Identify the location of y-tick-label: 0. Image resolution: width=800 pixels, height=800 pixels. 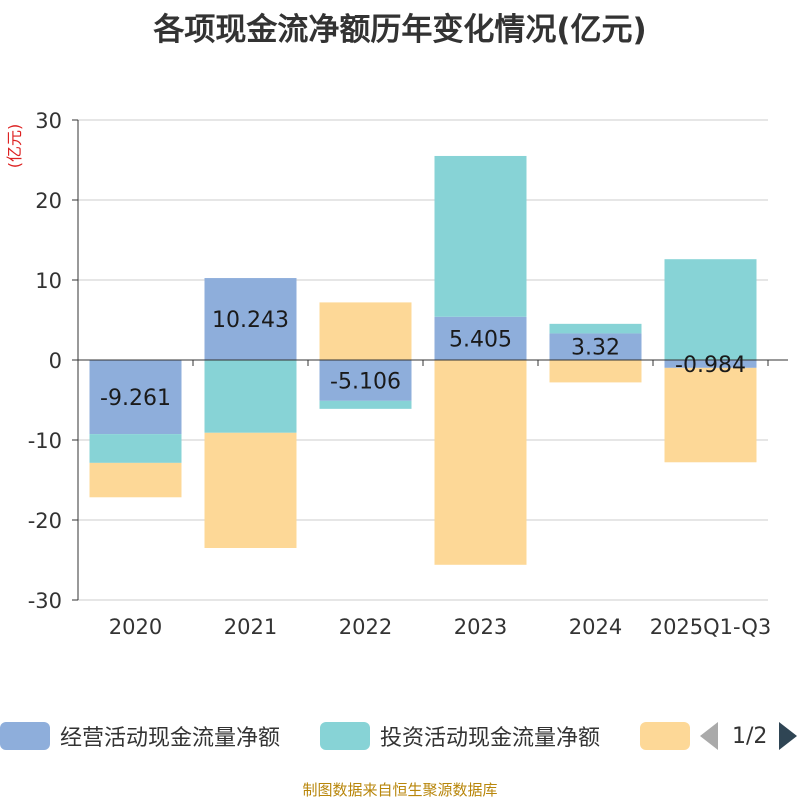
(55, 361).